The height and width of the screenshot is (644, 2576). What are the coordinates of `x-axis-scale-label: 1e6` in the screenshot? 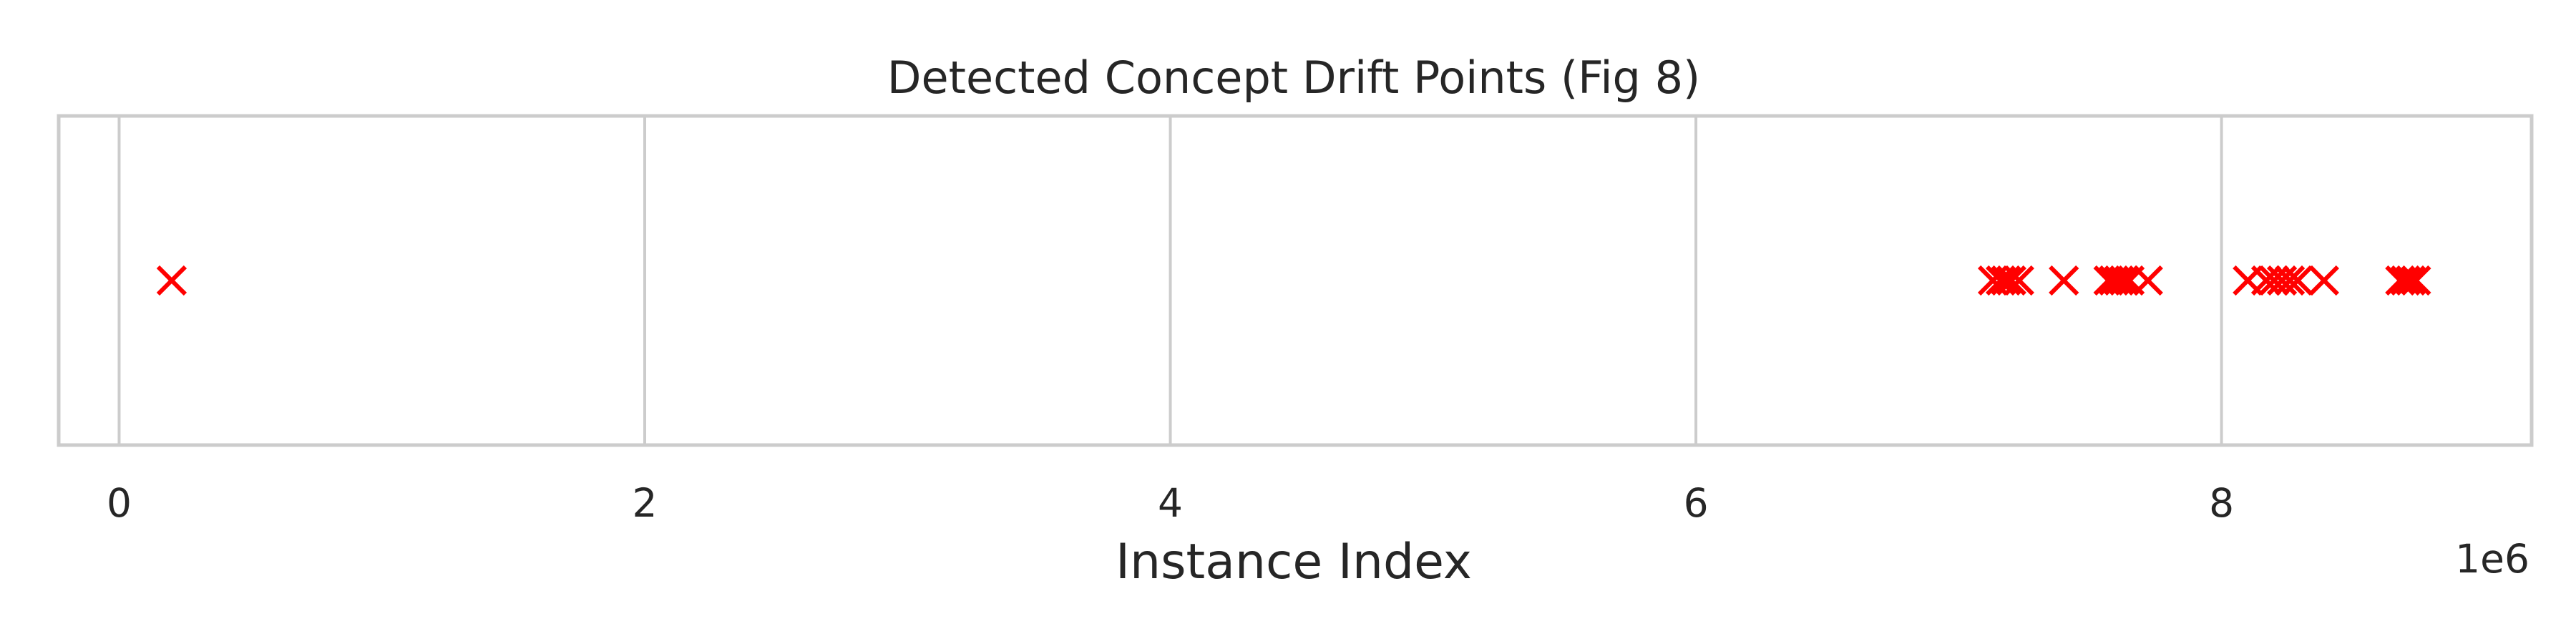 It's located at (2492, 559).